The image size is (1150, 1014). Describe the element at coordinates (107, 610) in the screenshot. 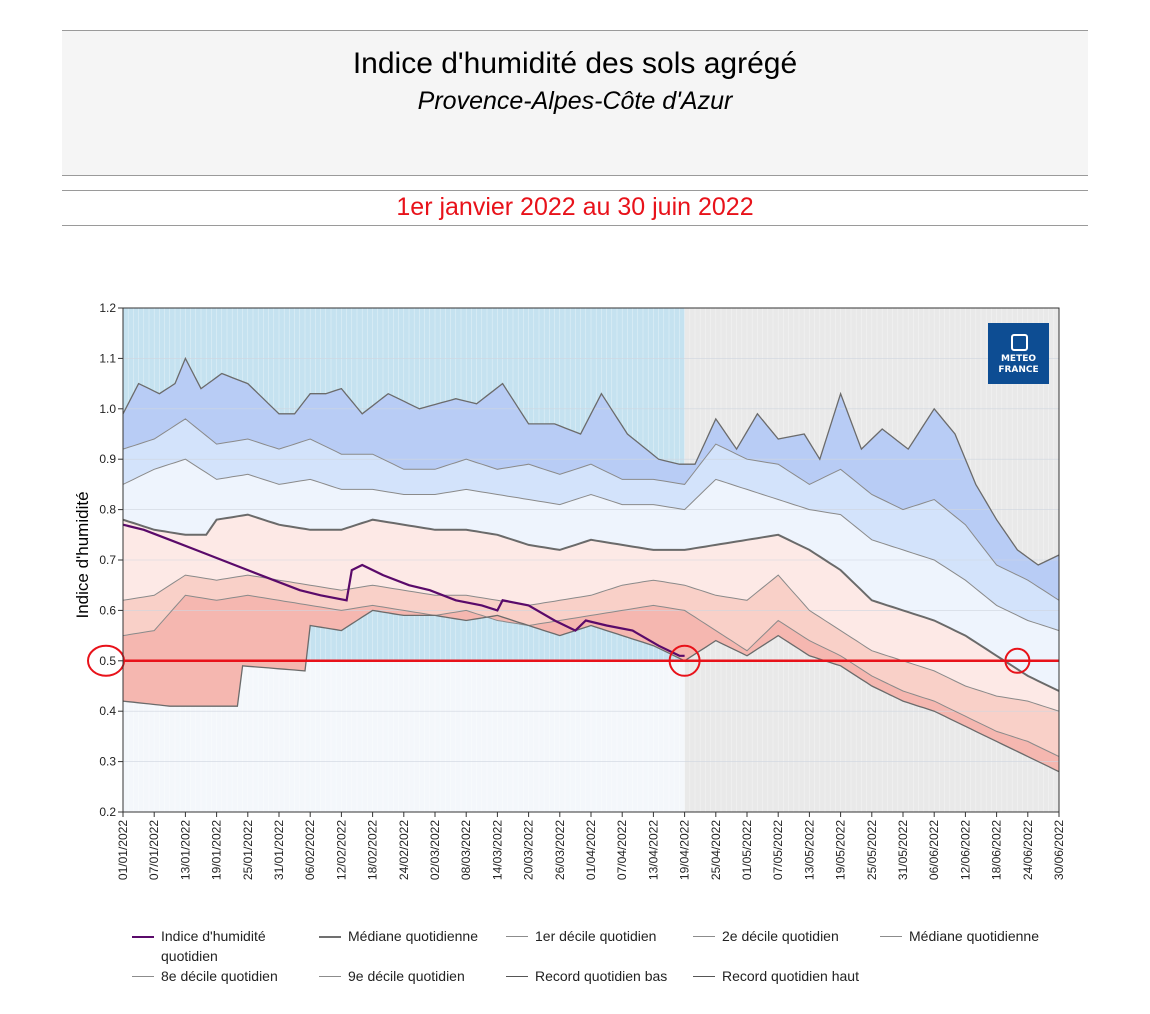

I see `y-tick-label: 0.6` at that location.